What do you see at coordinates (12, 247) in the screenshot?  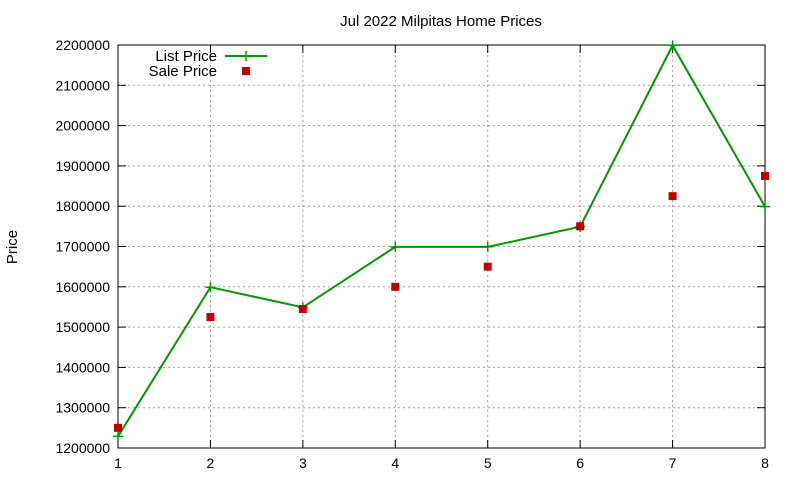 I see `y-axis-title: Price` at bounding box center [12, 247].